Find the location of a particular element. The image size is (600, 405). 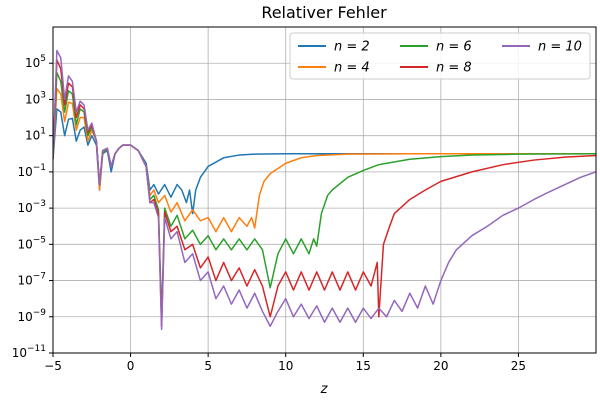

y-tick-label: 10⁻⁹ is located at coordinates (31, 316).